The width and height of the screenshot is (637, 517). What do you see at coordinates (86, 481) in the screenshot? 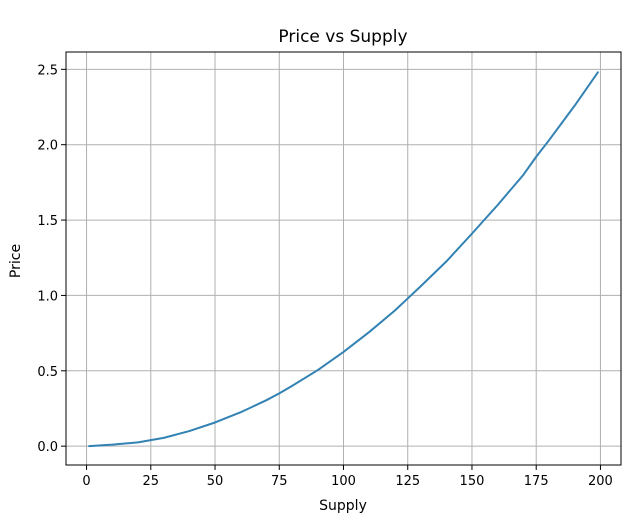
I see `x-tick-label: 0` at bounding box center [86, 481].